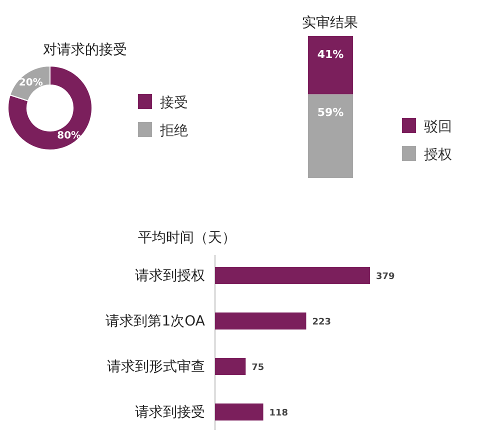 This screenshot has width=484, height=443. What do you see at coordinates (187, 238) in the screenshot?
I see `chart-title: 平均时间（天）` at bounding box center [187, 238].